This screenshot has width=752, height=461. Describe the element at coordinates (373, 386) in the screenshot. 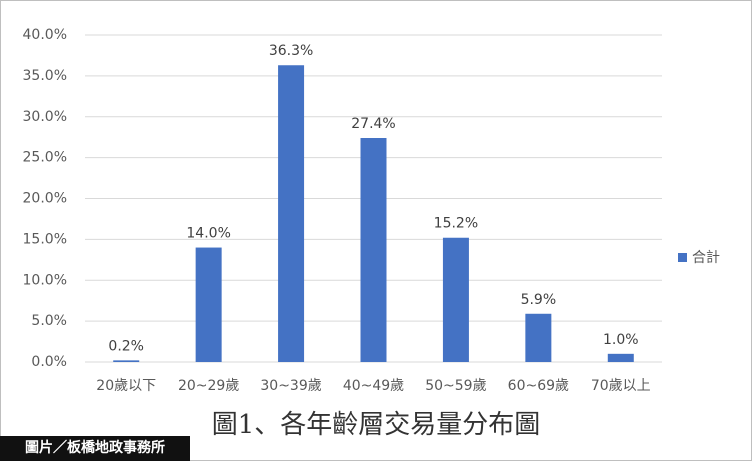

I see `x-tick-label: 40~49歲` at that location.